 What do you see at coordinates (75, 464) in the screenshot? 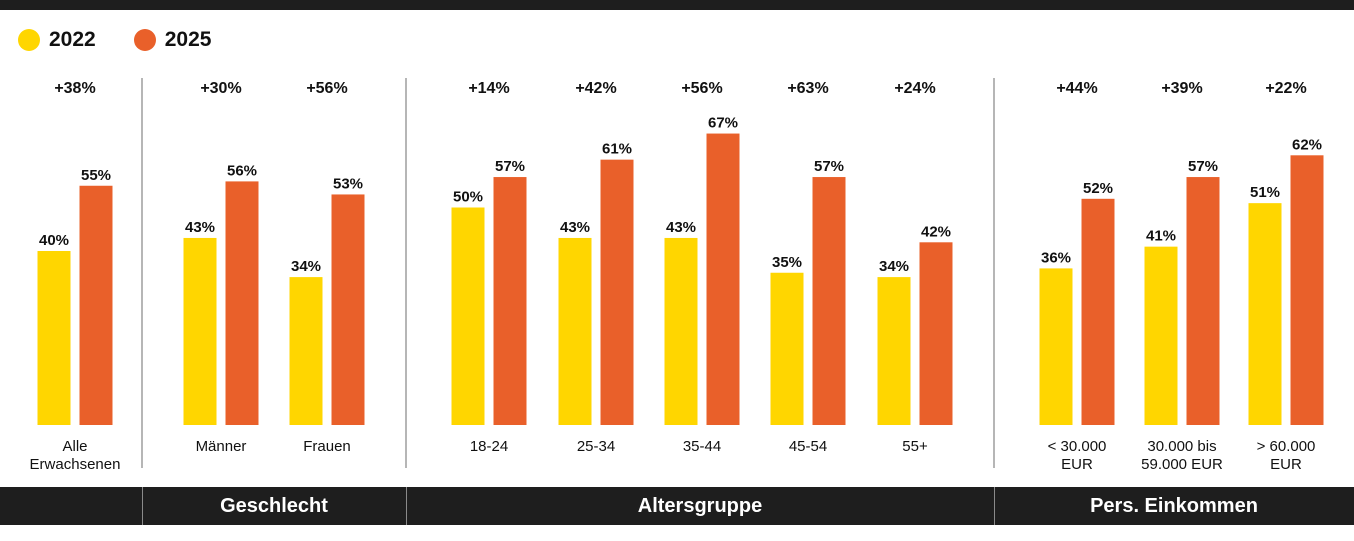
I see `category-label-line: Erwachsenen` at bounding box center [75, 464].